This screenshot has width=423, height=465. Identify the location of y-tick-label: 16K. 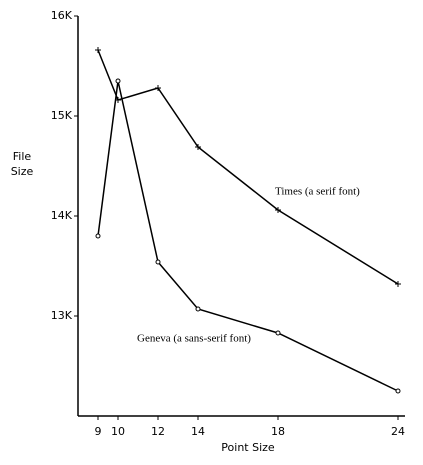
(62, 15).